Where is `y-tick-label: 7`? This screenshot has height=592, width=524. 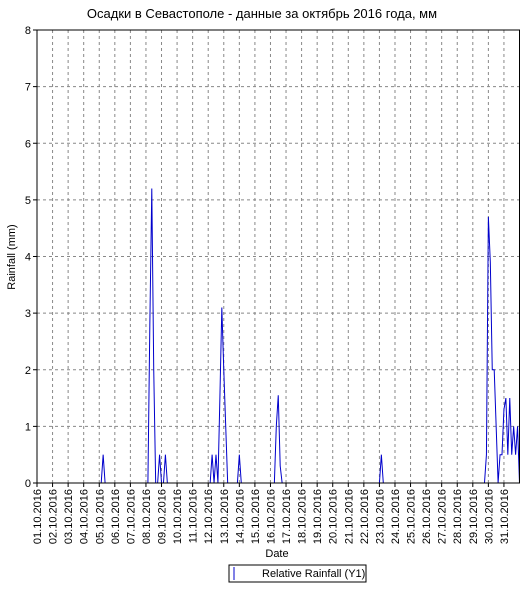
y-tick-label: 7 is located at coordinates (28, 88).